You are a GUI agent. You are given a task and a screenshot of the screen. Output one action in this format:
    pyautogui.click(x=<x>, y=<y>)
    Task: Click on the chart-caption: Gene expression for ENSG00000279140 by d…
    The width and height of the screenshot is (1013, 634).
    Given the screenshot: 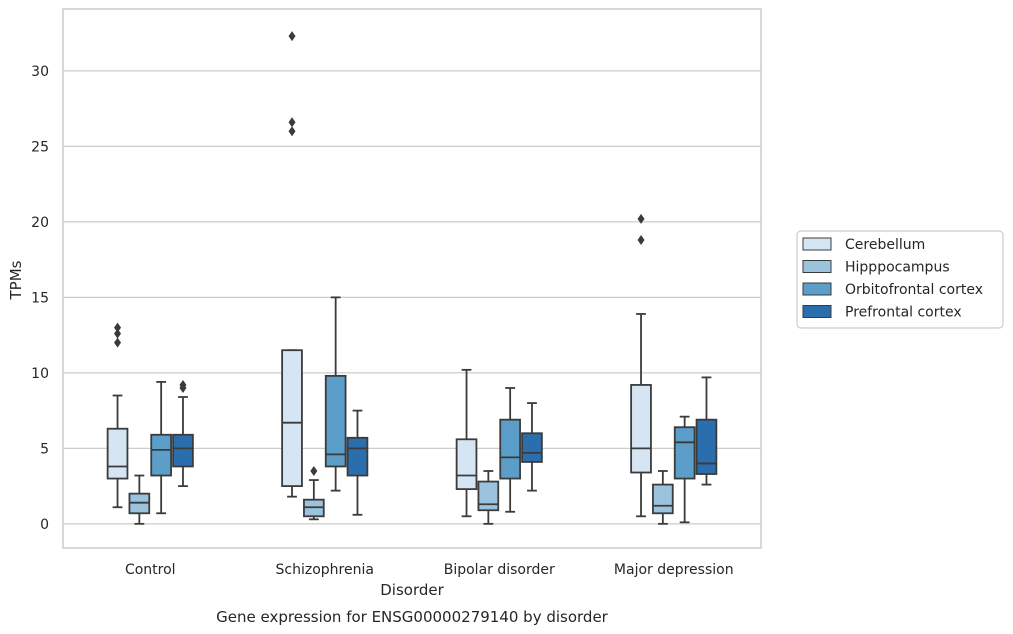 What is the action you would take?
    pyautogui.click(x=412, y=617)
    